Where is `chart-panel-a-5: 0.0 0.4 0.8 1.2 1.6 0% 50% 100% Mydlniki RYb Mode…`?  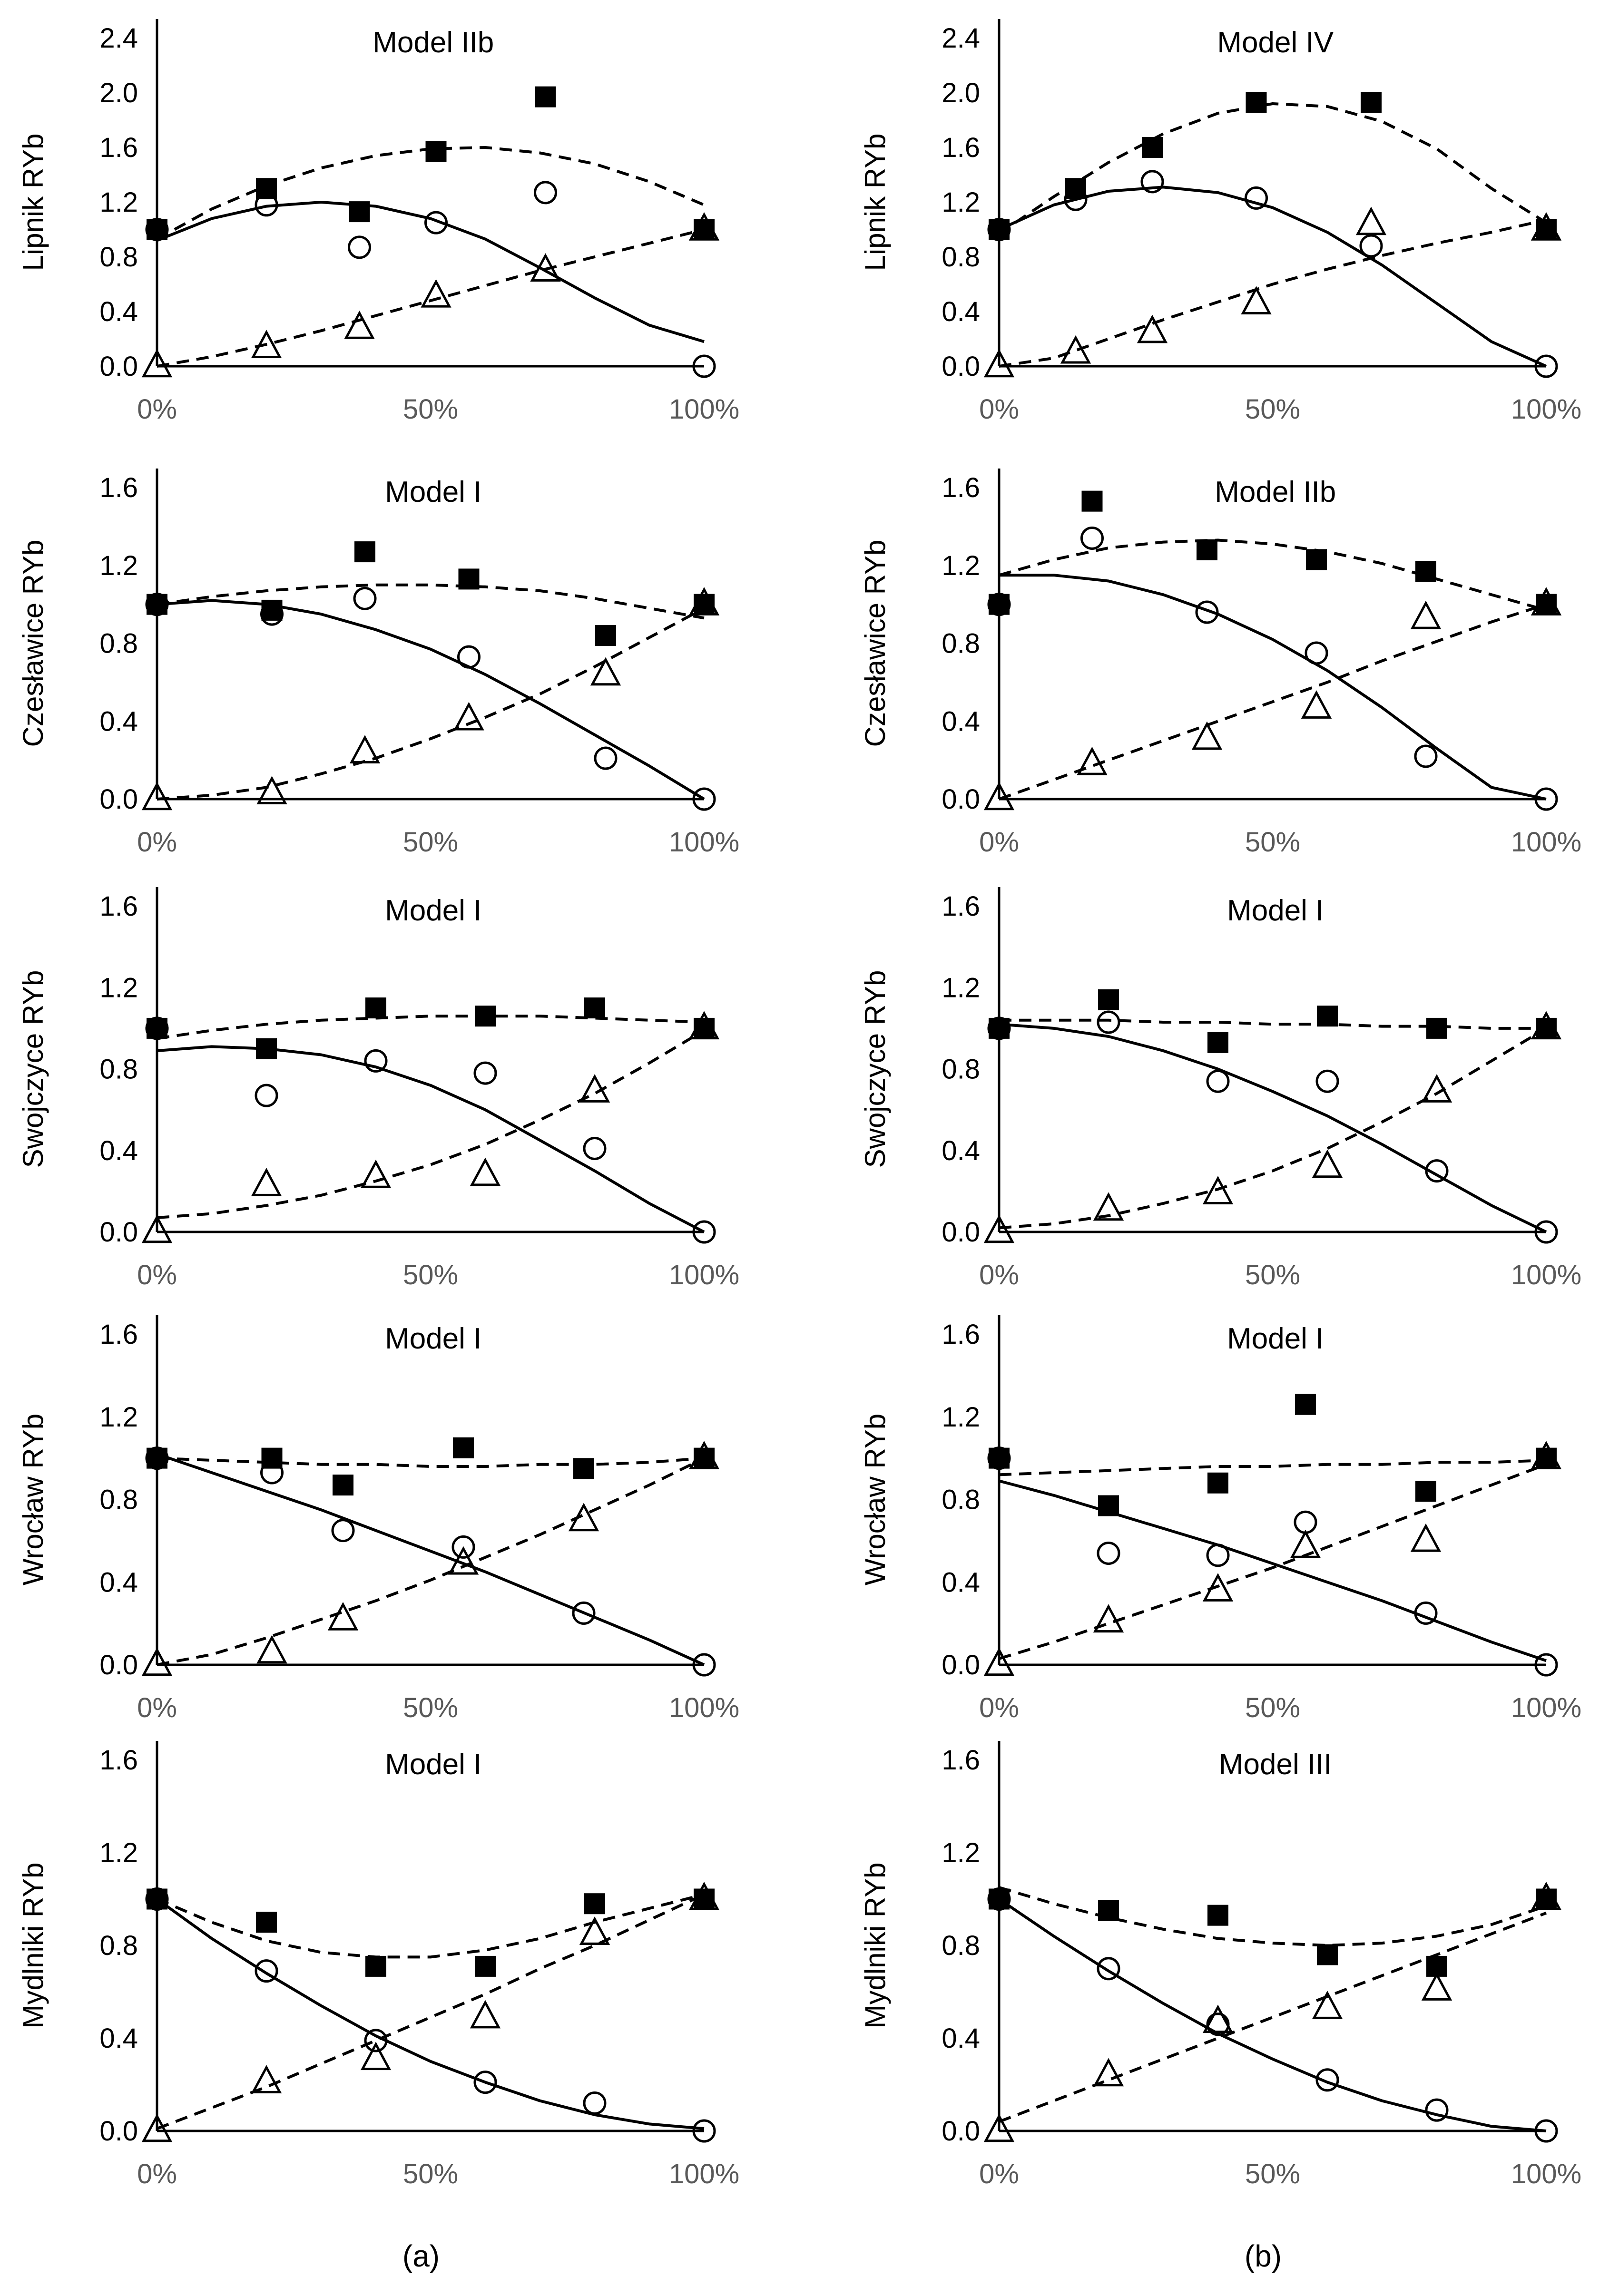
chart-panel-a-5: 0.0 0.4 0.8 1.2 1.6 0% 50% 100% Mydlniki RYb Mode… is located at coordinates (378, 1965).